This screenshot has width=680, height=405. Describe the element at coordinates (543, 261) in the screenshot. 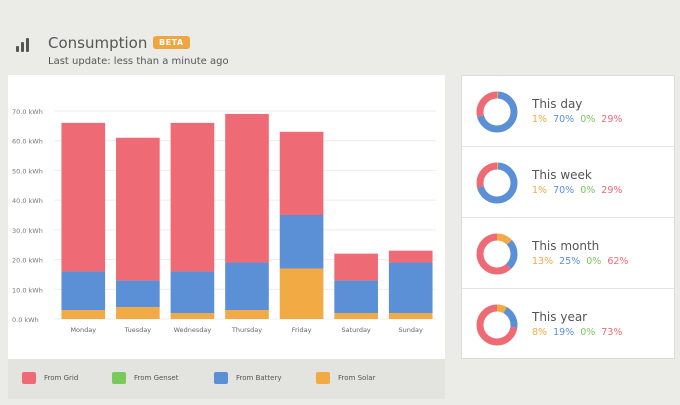

I see `solar-percent: 13%` at that location.